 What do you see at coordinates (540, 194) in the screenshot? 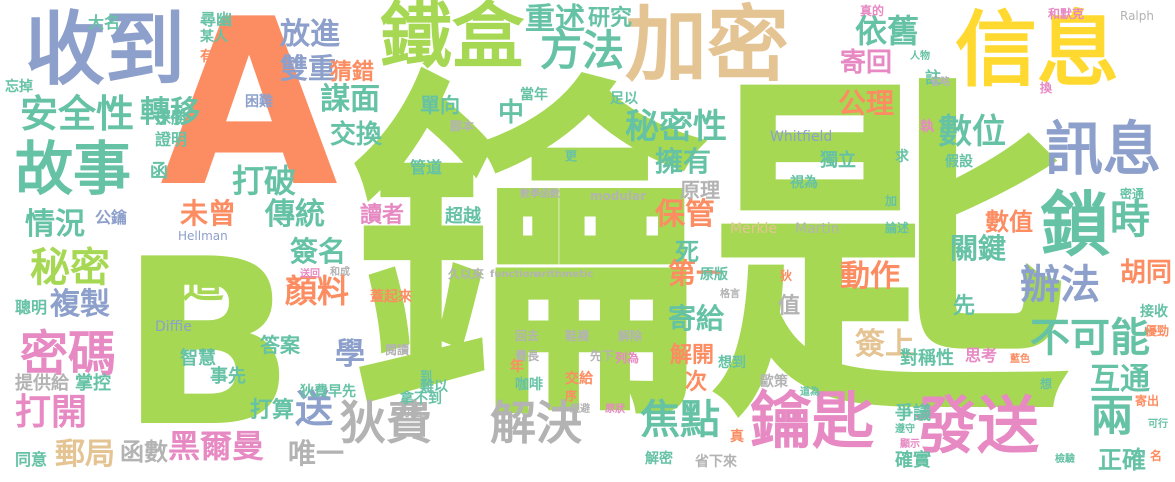
I see `cloud-word: 數學函數` at bounding box center [540, 194].